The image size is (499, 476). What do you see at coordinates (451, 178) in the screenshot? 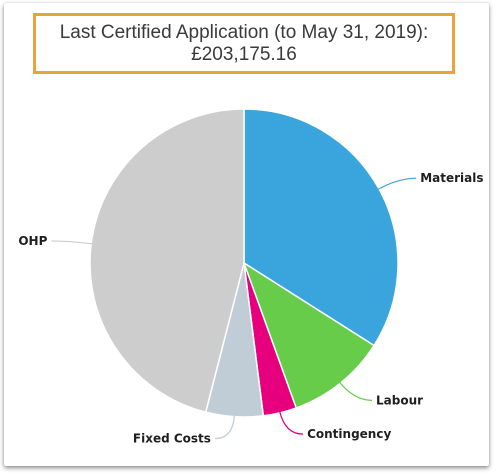
I see `pie-label-materials: Materials` at bounding box center [451, 178].